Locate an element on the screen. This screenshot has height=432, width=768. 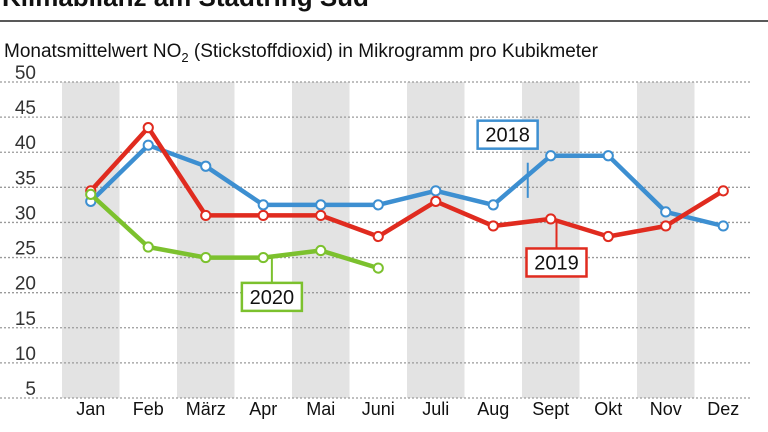
data-point-2019-feb is located at coordinates (148, 128).